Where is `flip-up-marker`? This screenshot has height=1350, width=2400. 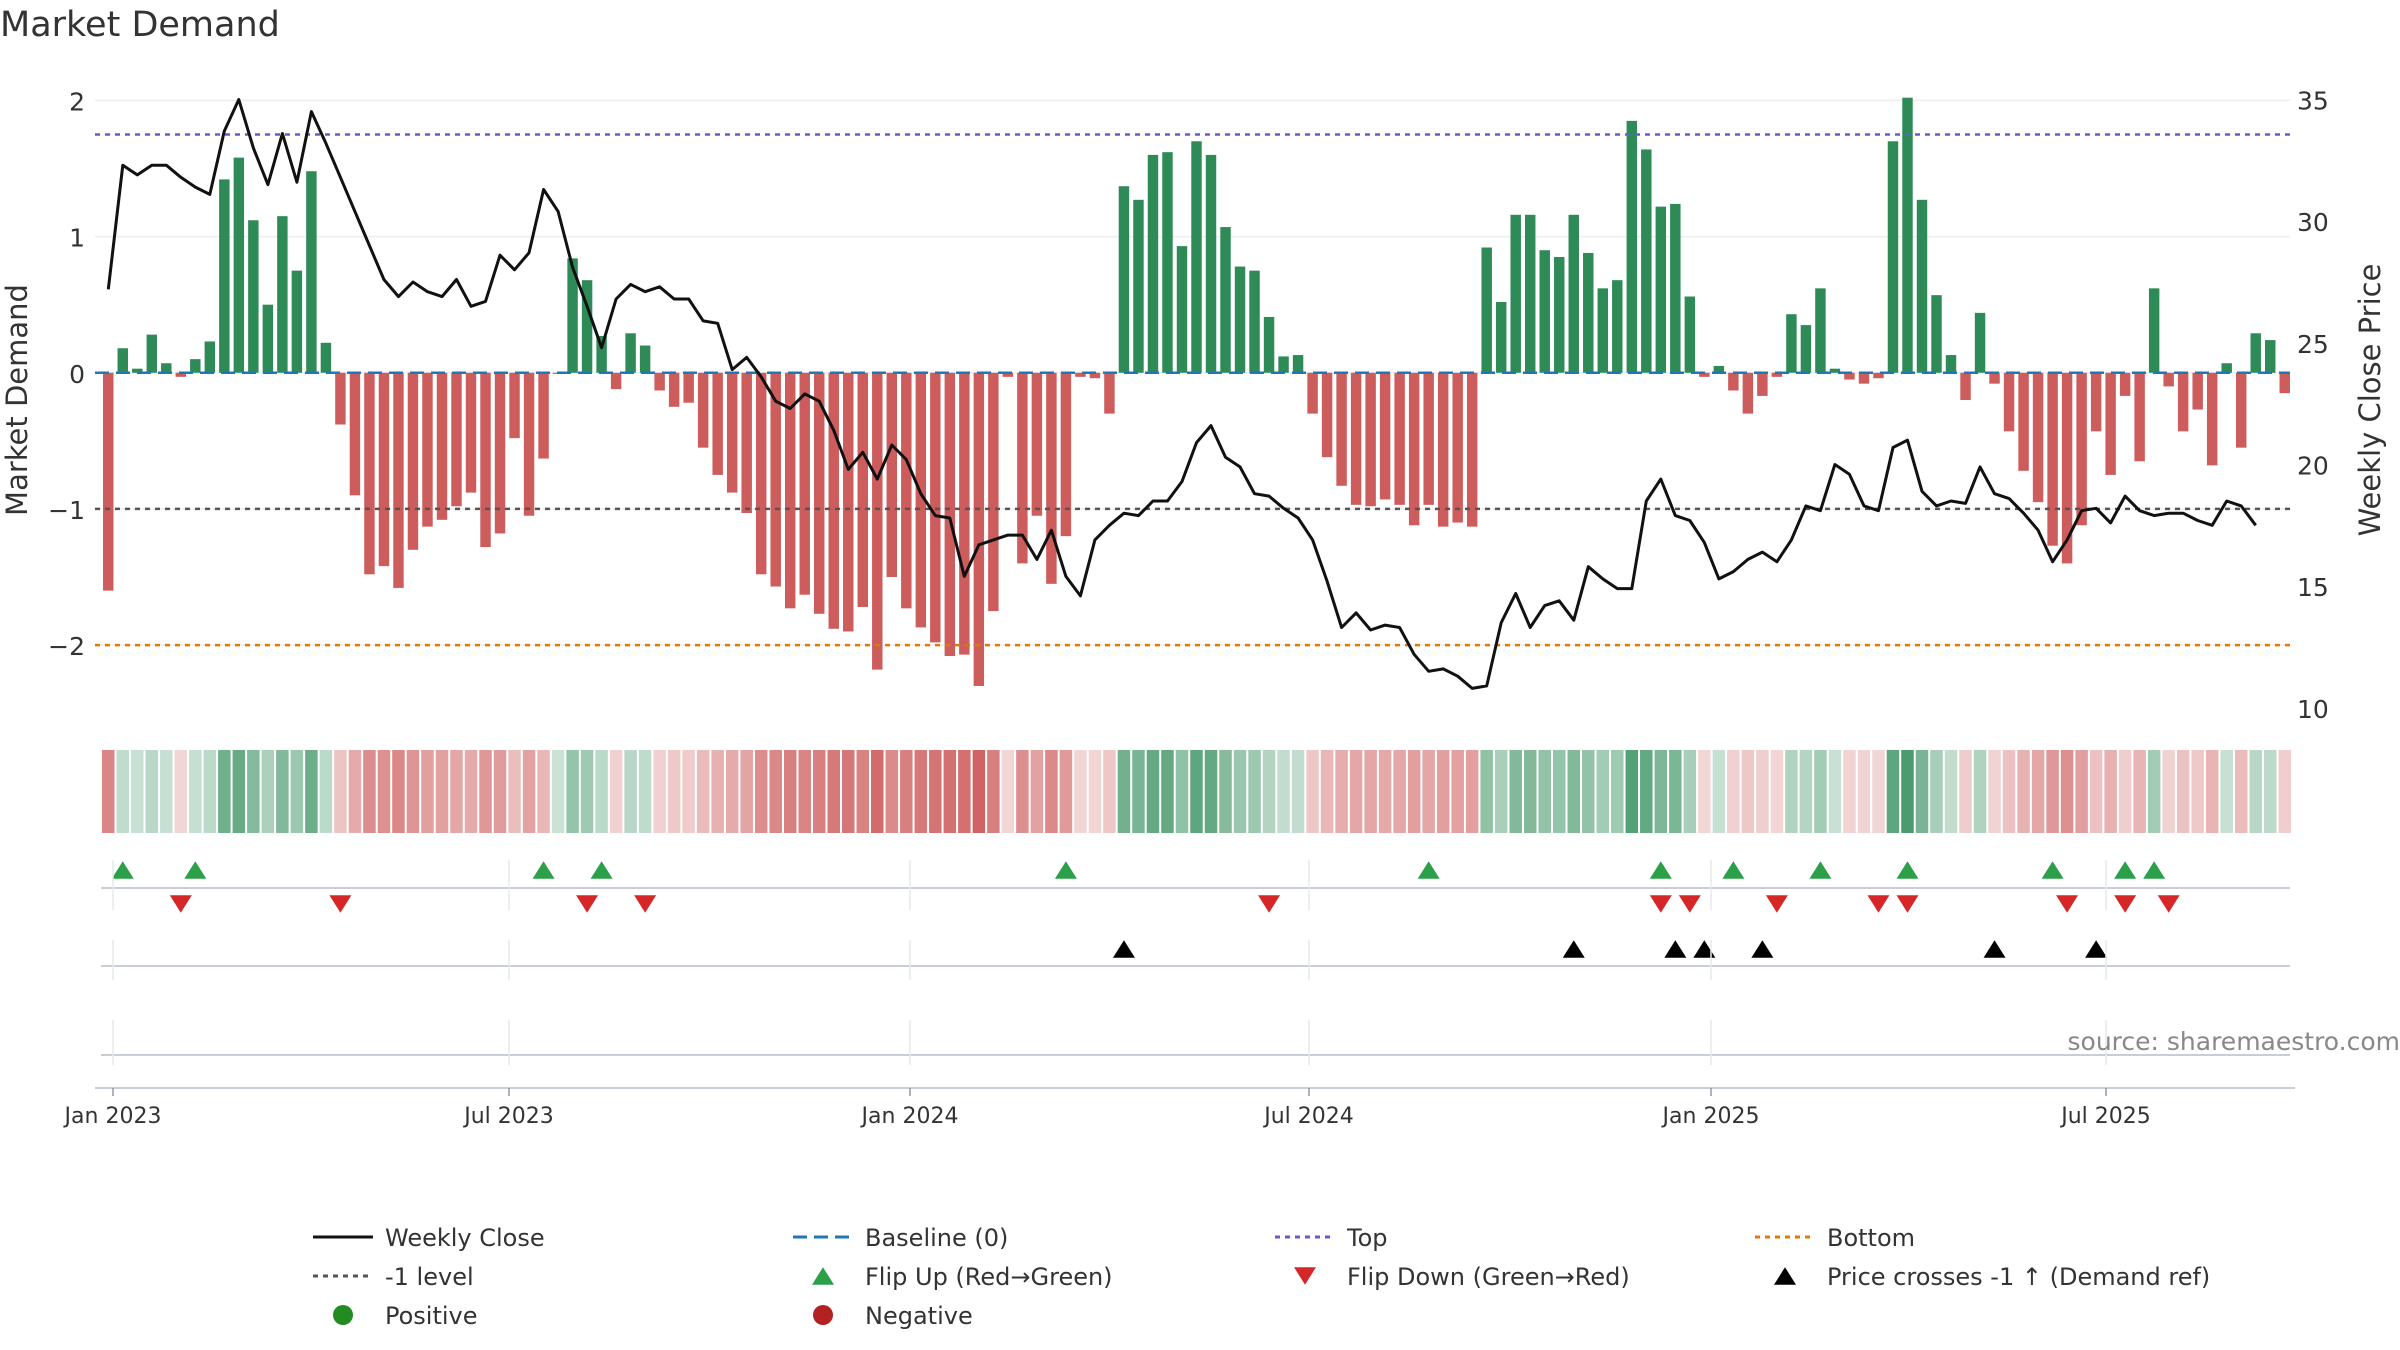
flip-up-marker is located at coordinates (2125, 870).